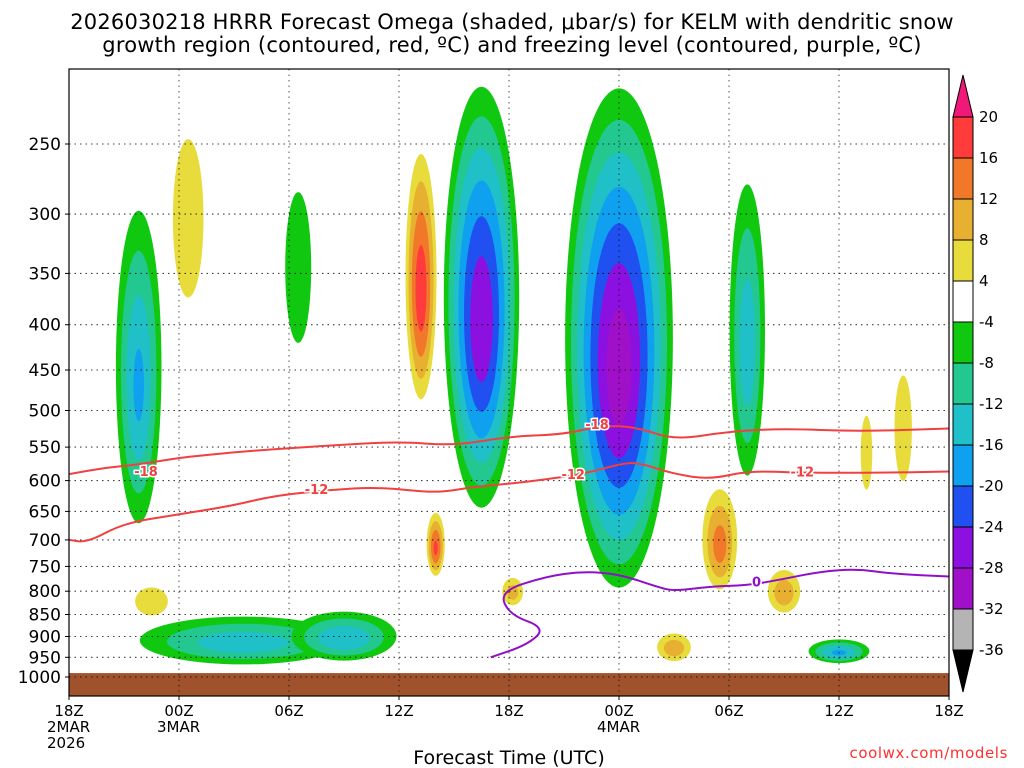  Describe the element at coordinates (991, 404) in the screenshot. I see `colorbar-tick-7: -12` at that location.